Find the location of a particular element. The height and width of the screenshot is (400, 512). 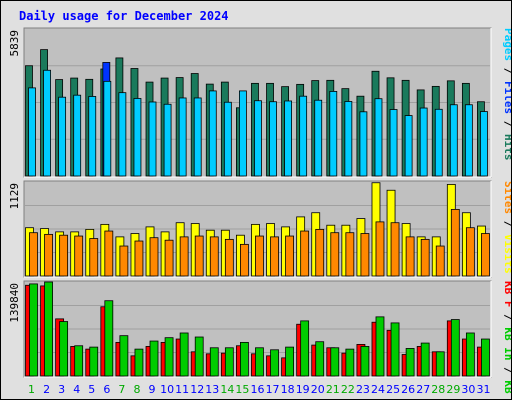

legend-entry: KB In is located at coordinates (506, 343).